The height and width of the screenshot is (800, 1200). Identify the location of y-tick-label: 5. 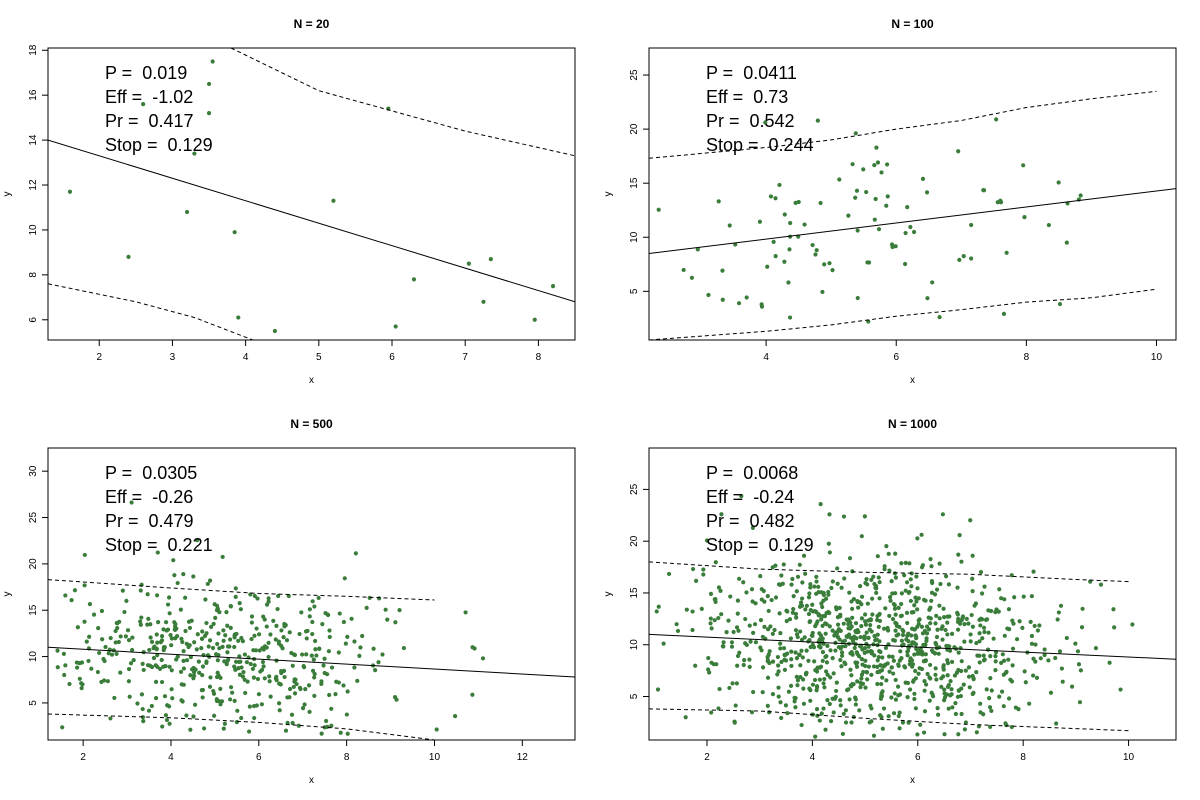
(33, 703).